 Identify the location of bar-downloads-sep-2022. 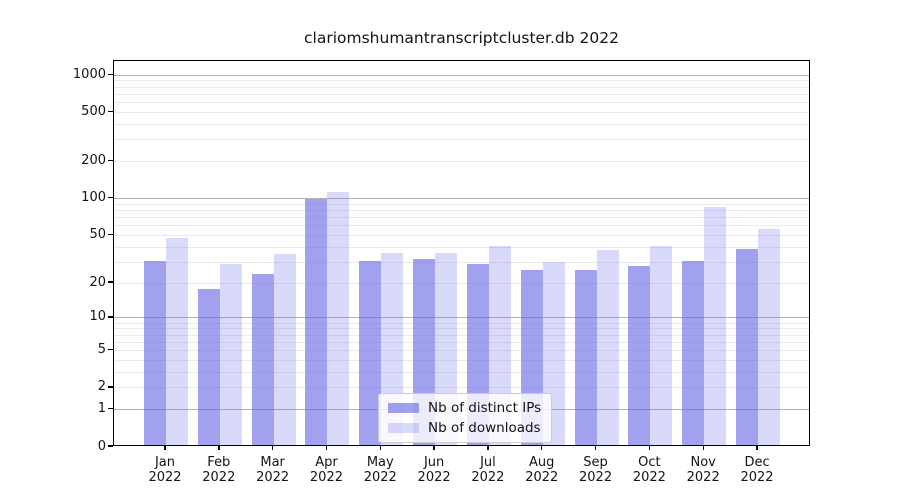
(607, 347).